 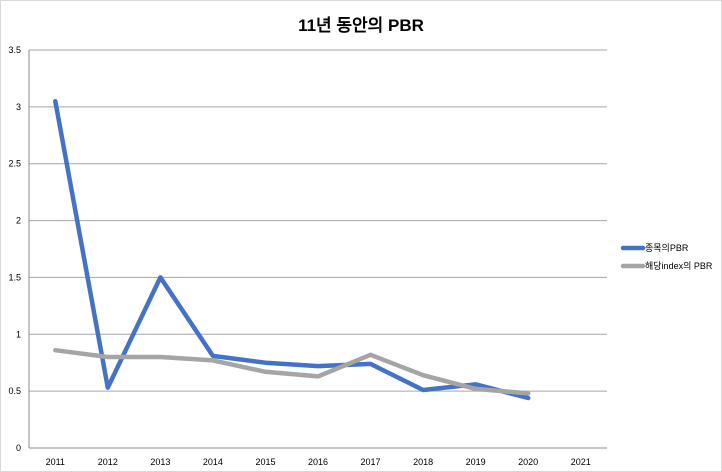 I want to click on x-tick-label: 2018, so click(x=423, y=462).